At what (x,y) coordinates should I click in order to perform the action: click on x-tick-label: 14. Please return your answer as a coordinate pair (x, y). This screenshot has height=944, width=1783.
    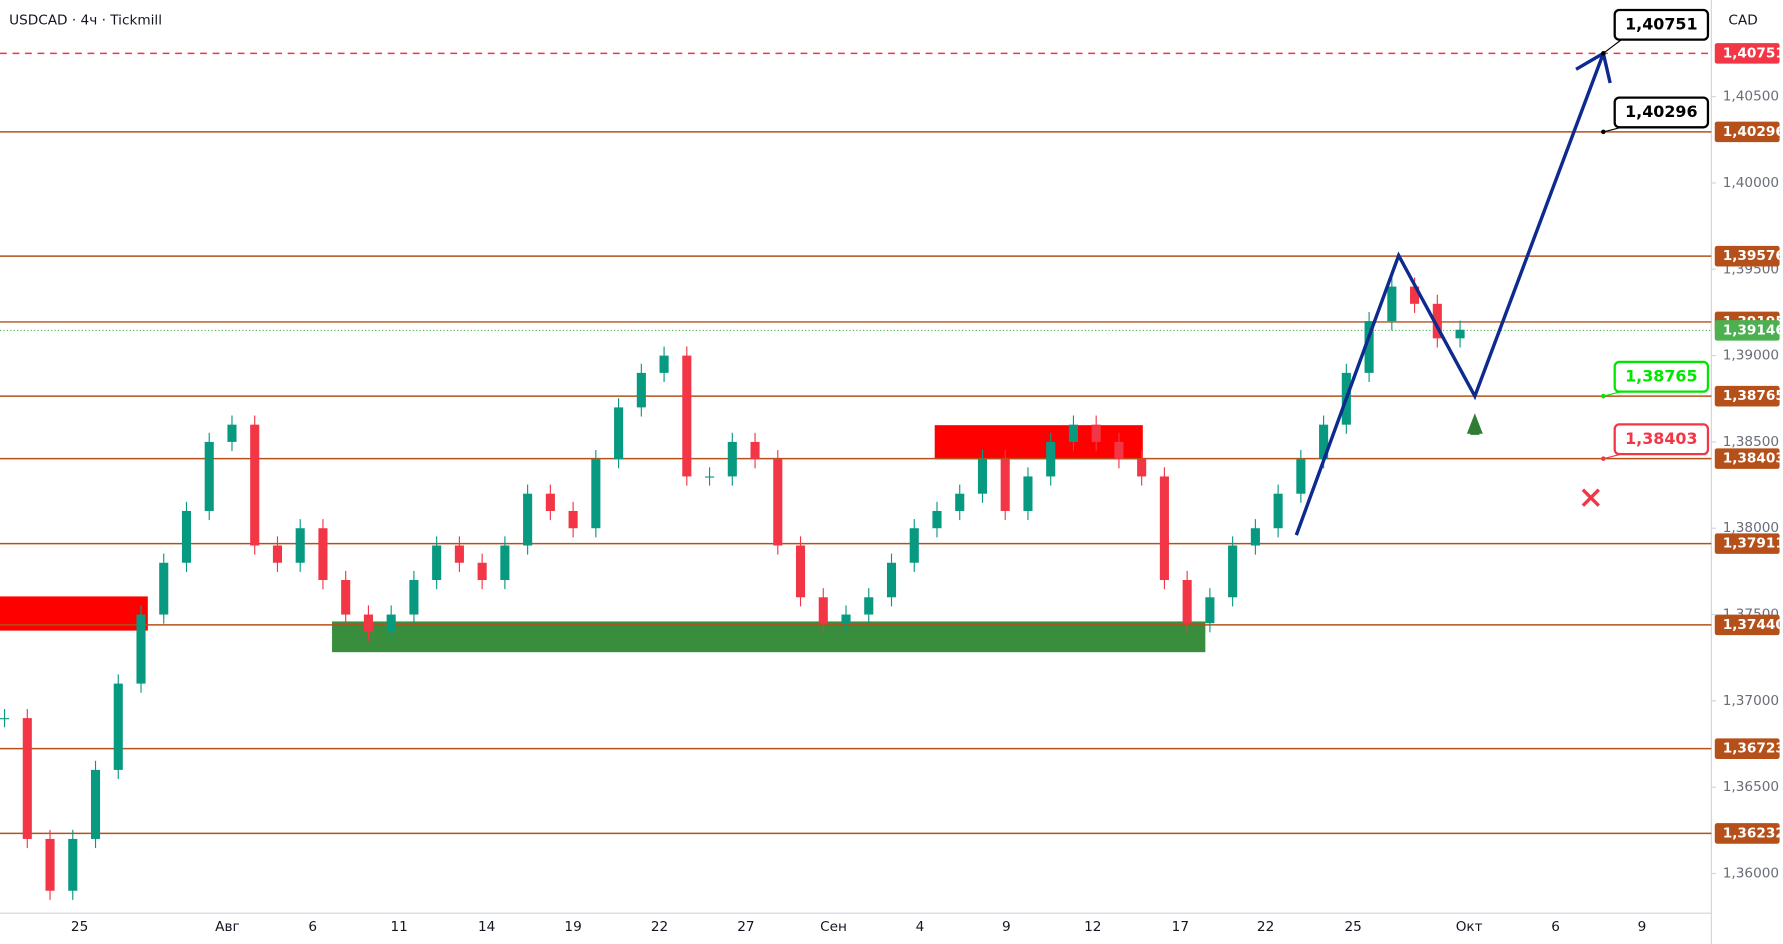
    Looking at the image, I should click on (486, 927).